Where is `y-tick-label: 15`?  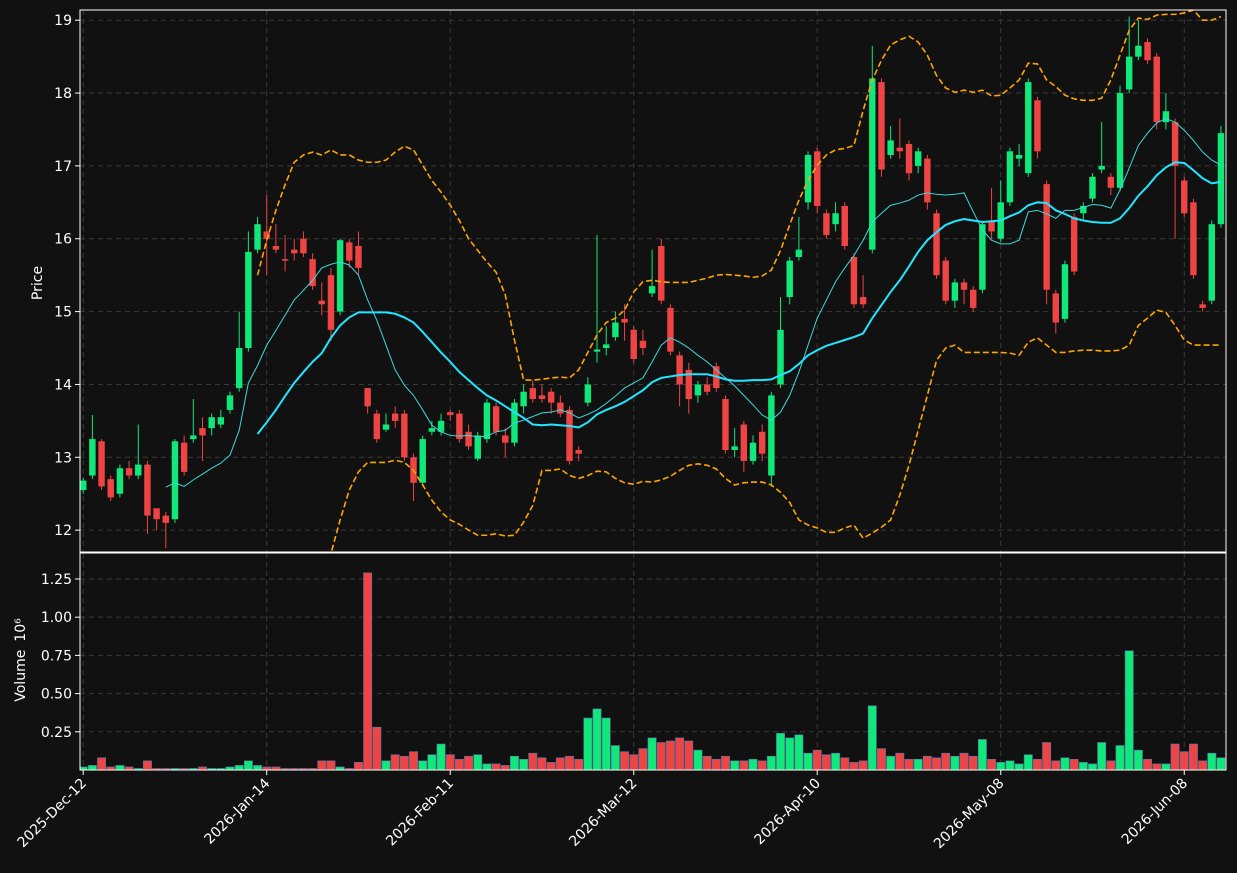
y-tick-label: 15 is located at coordinates (63, 313).